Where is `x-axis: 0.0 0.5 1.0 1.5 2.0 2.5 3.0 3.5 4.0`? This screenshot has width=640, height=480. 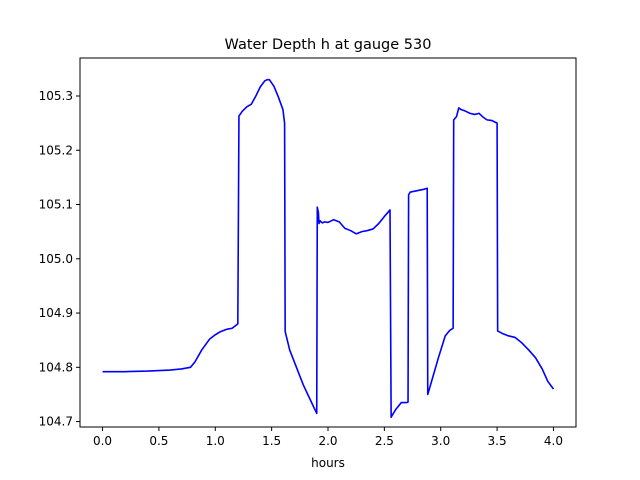 x-axis: 0.0 0.5 1.0 1.5 2.0 2.5 3.0 3.5 4.0 is located at coordinates (328, 437).